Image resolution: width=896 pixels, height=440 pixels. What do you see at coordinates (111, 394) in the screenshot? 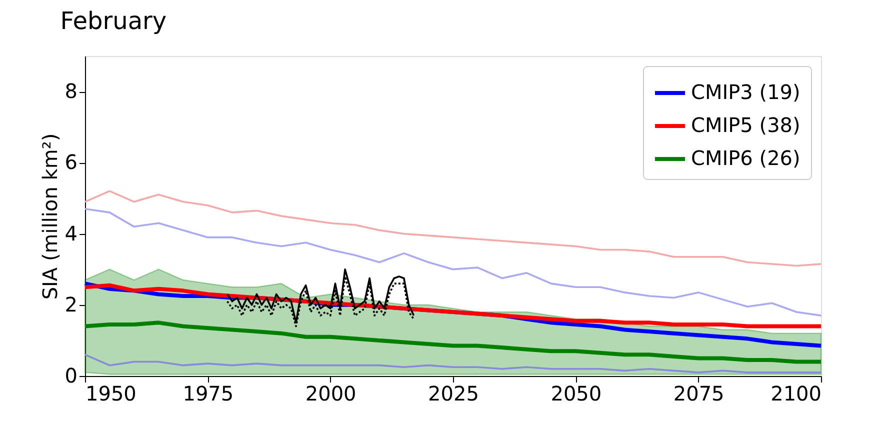
I see `x-tick-label: 1950` at bounding box center [111, 394].